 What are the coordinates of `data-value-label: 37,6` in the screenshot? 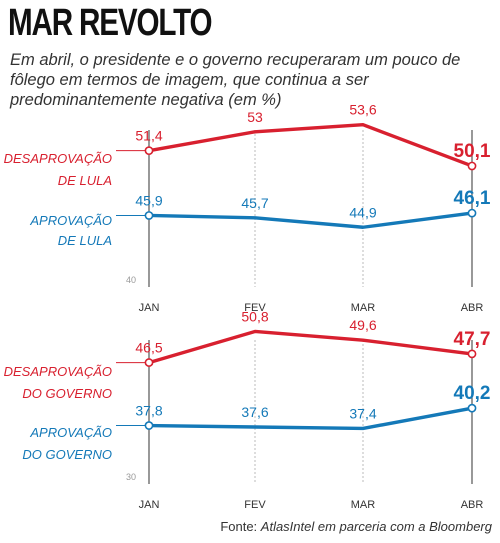 It's located at (254, 412).